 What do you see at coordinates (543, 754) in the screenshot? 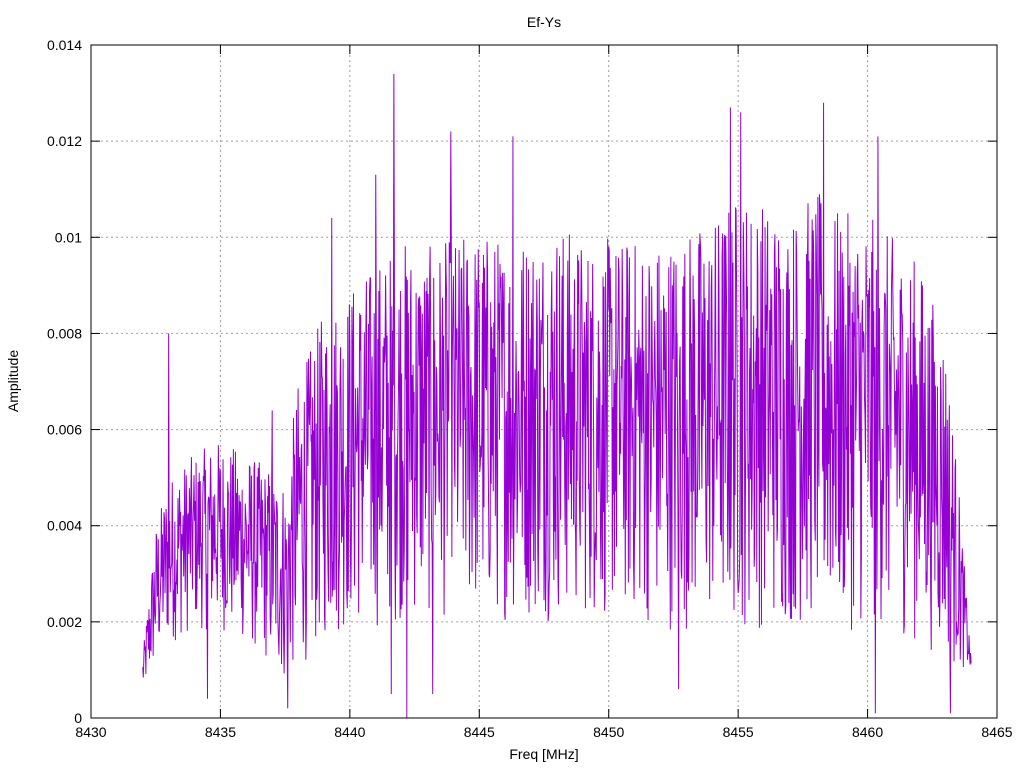
I see `x-axis-label: Freq [MHz]` at bounding box center [543, 754].